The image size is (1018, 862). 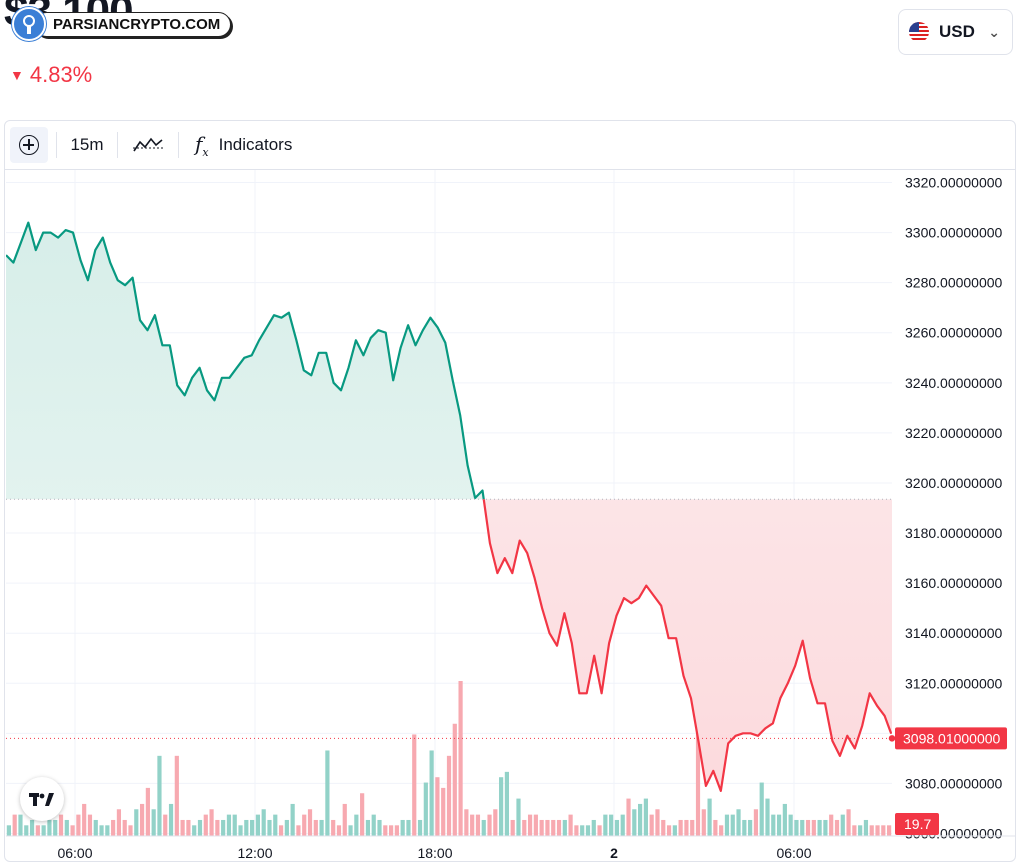 I want to click on y-tick-label: 3140.00000000, so click(x=954, y=633).